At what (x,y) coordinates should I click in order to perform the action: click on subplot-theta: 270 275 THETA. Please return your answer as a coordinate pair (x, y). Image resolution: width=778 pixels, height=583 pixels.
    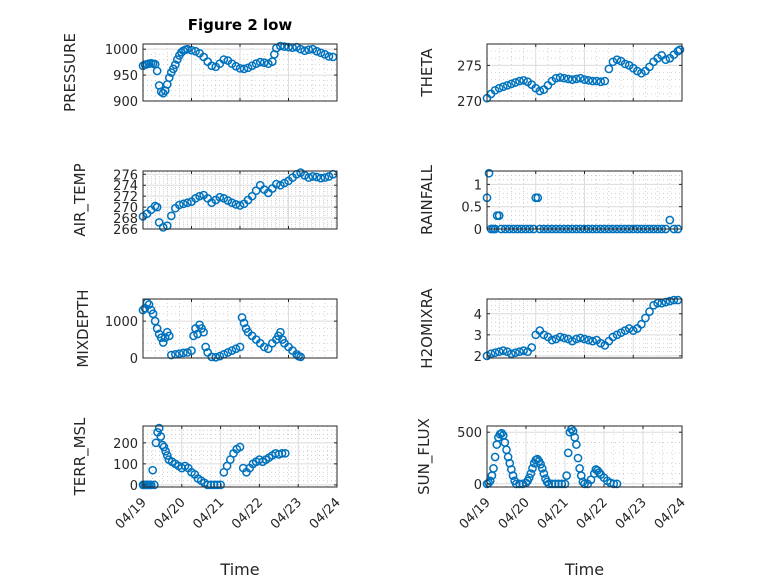
    Looking at the image, I should click on (551, 76).